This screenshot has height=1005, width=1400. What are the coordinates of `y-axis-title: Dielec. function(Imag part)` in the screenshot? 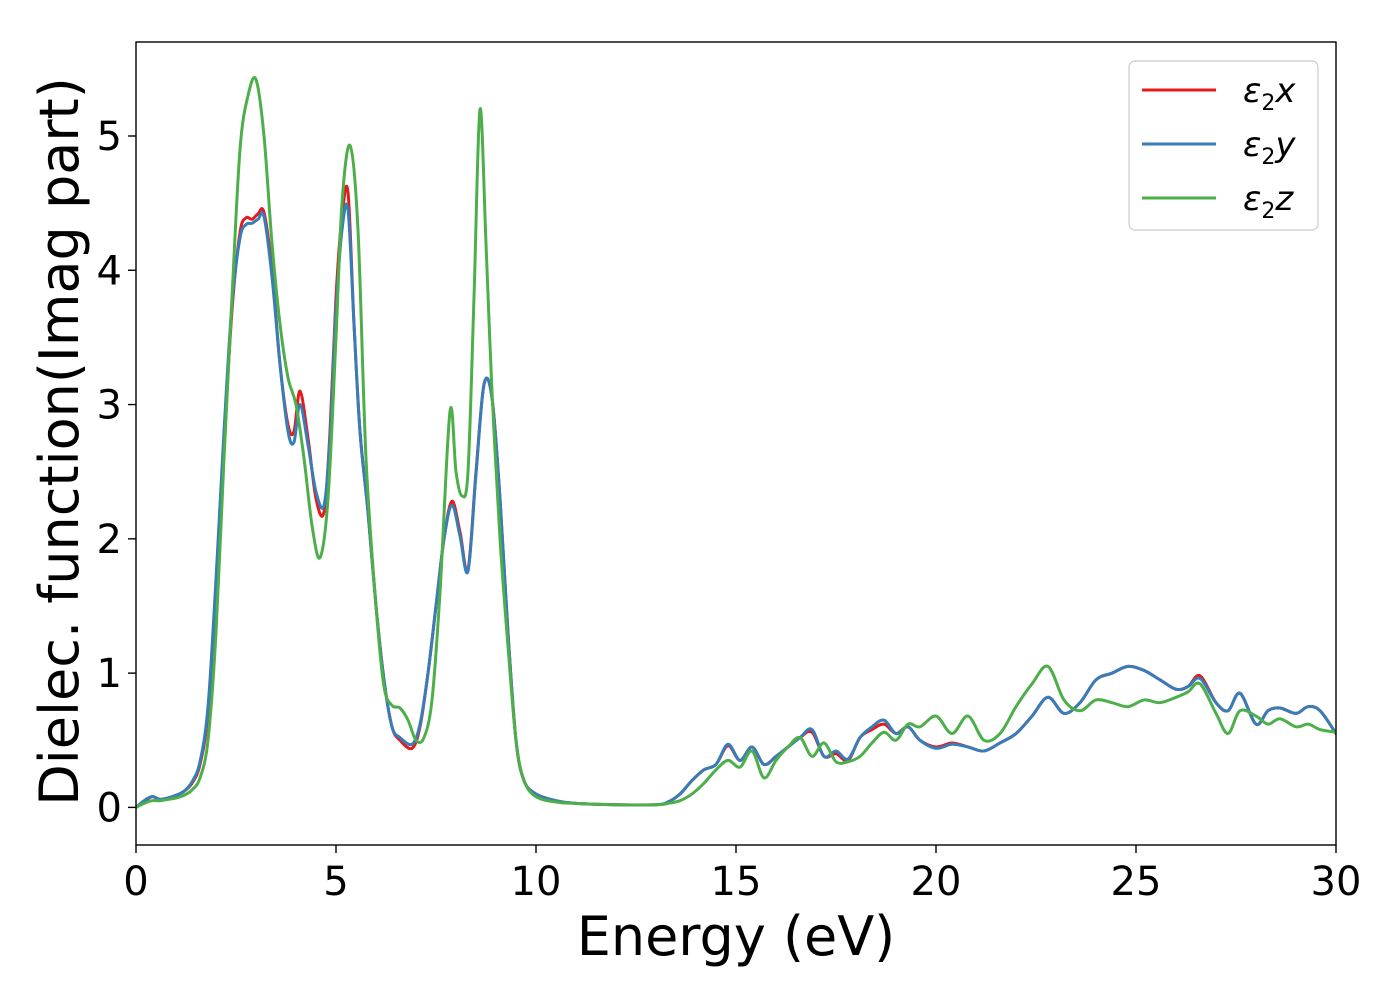 It's located at (59, 441).